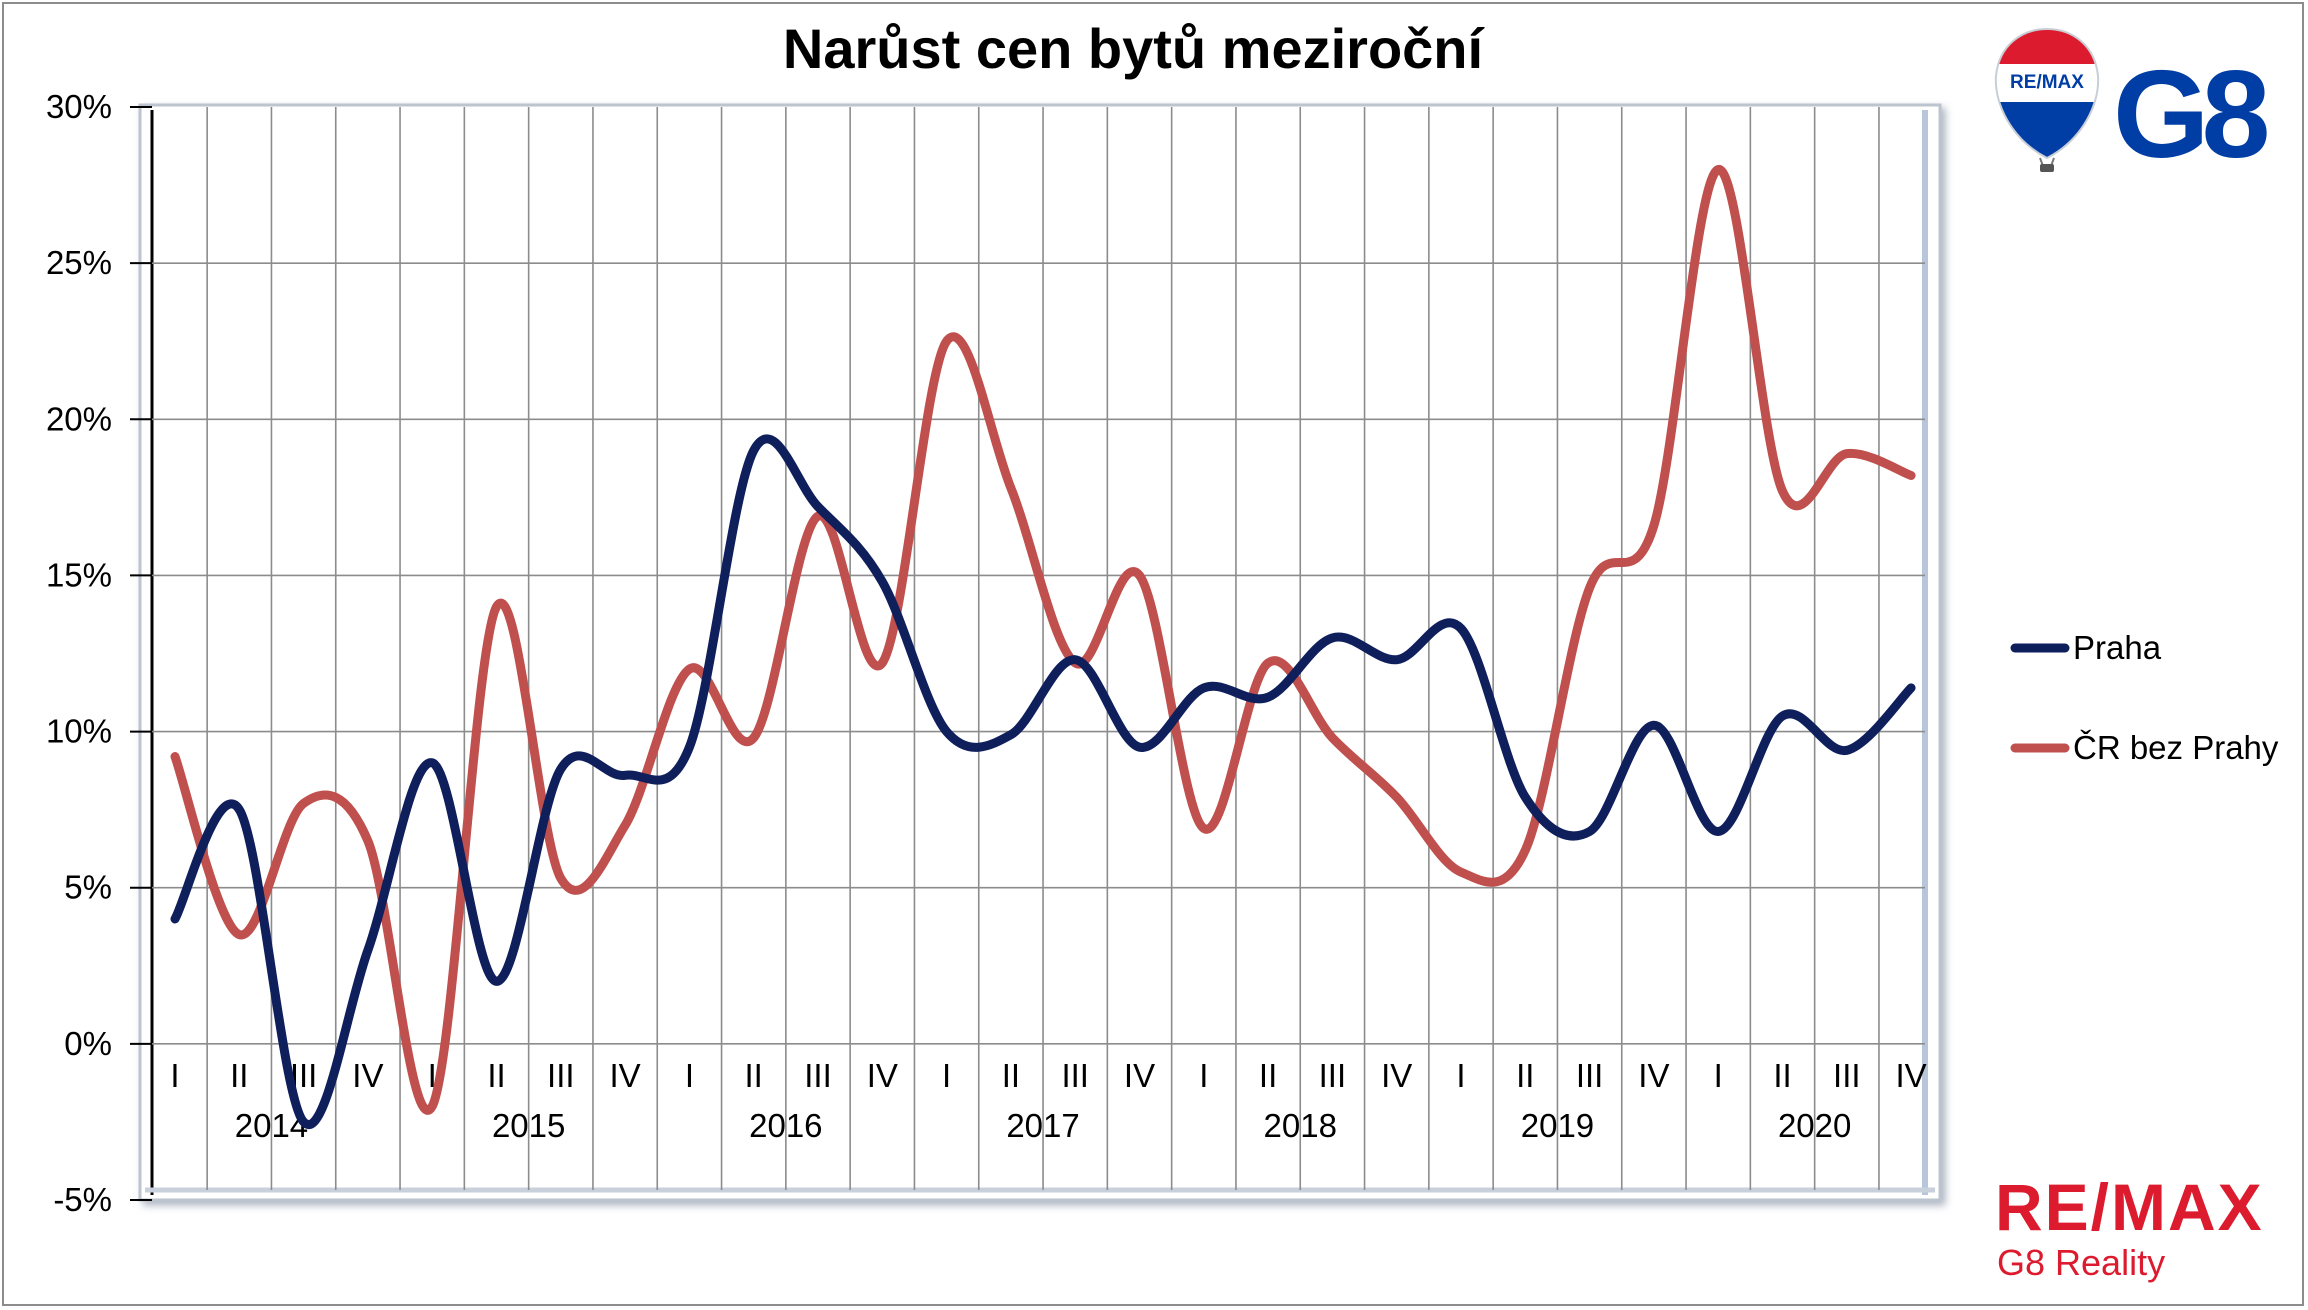 This screenshot has height=1310, width=2308. Describe the element at coordinates (79, 731) in the screenshot. I see `y-tick-label: 10%` at that location.